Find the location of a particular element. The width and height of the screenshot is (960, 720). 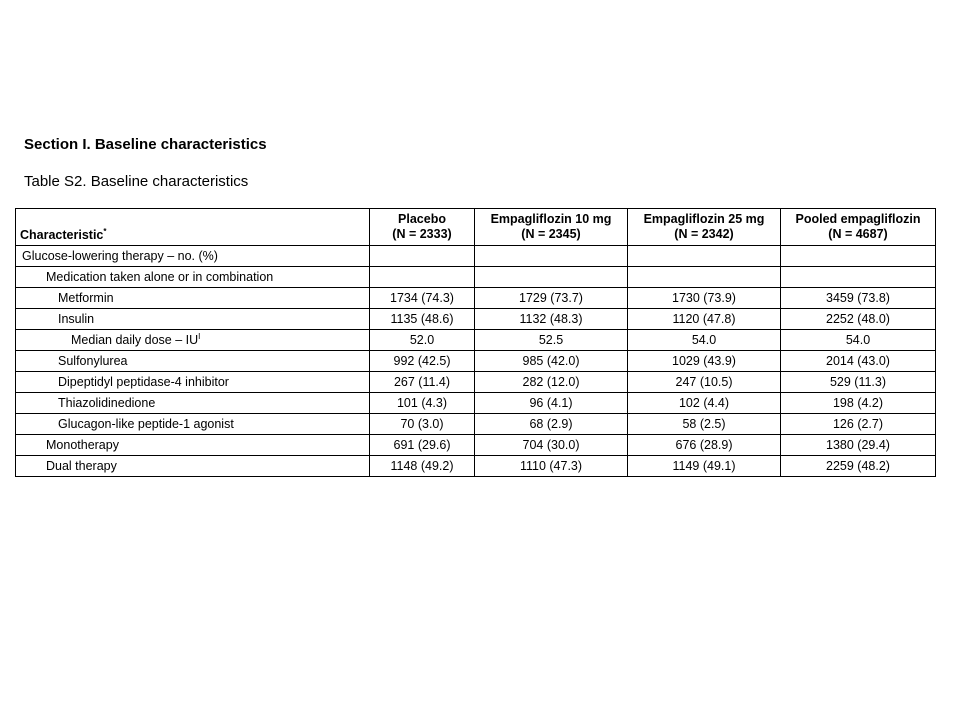

value-cell: 126 (2.7) is located at coordinates (858, 424).